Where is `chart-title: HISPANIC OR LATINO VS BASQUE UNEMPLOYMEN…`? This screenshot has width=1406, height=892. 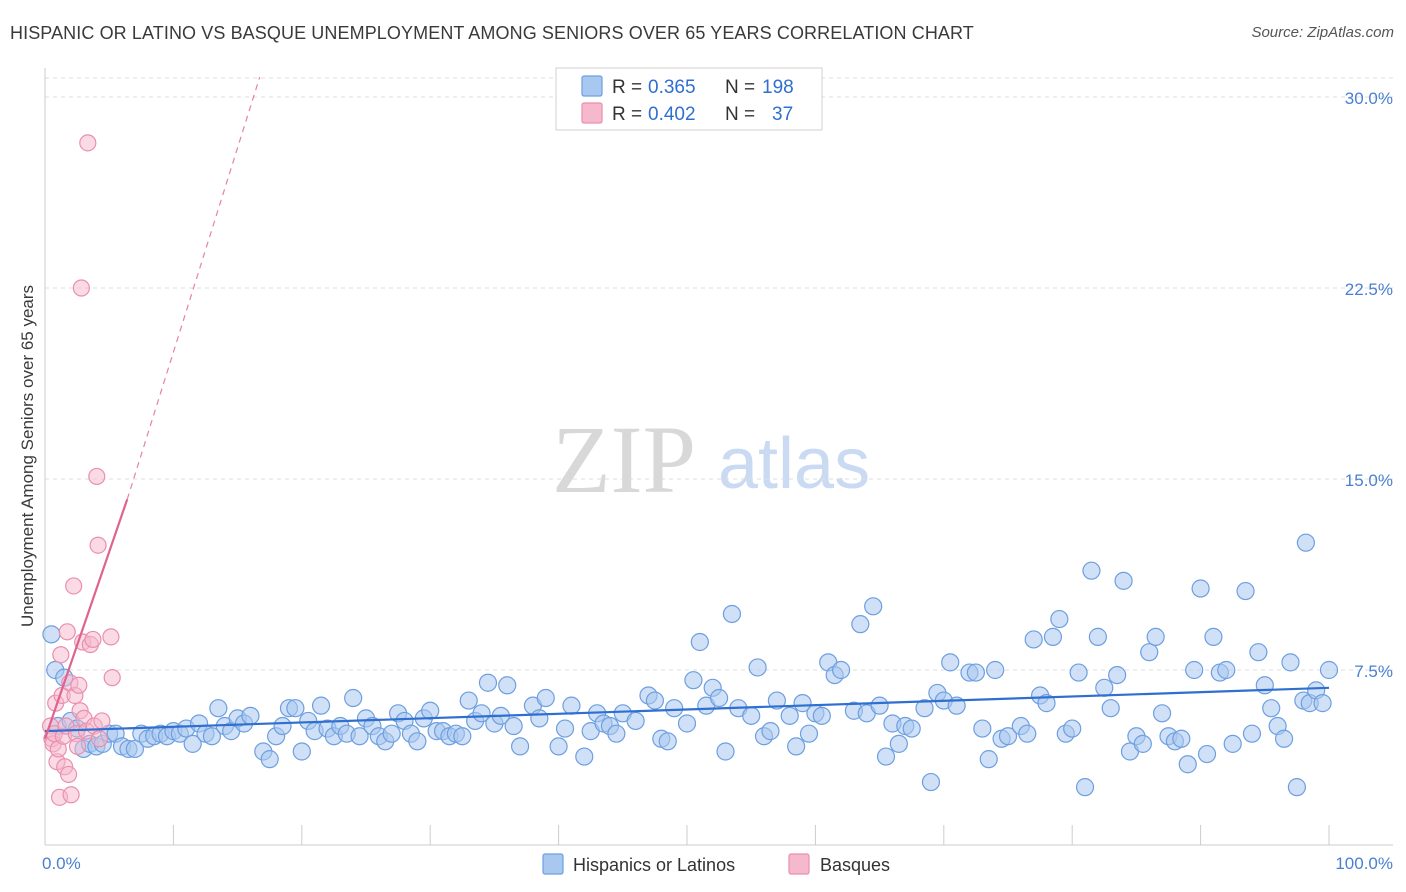 chart-title: HISPANIC OR LATINO VS BASQUE UNEMPLOYMEN… is located at coordinates (492, 33).